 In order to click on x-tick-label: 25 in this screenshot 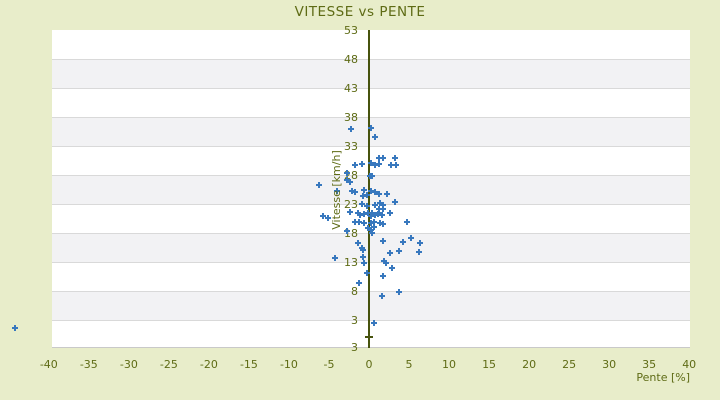, I will do `click(569, 364)`.